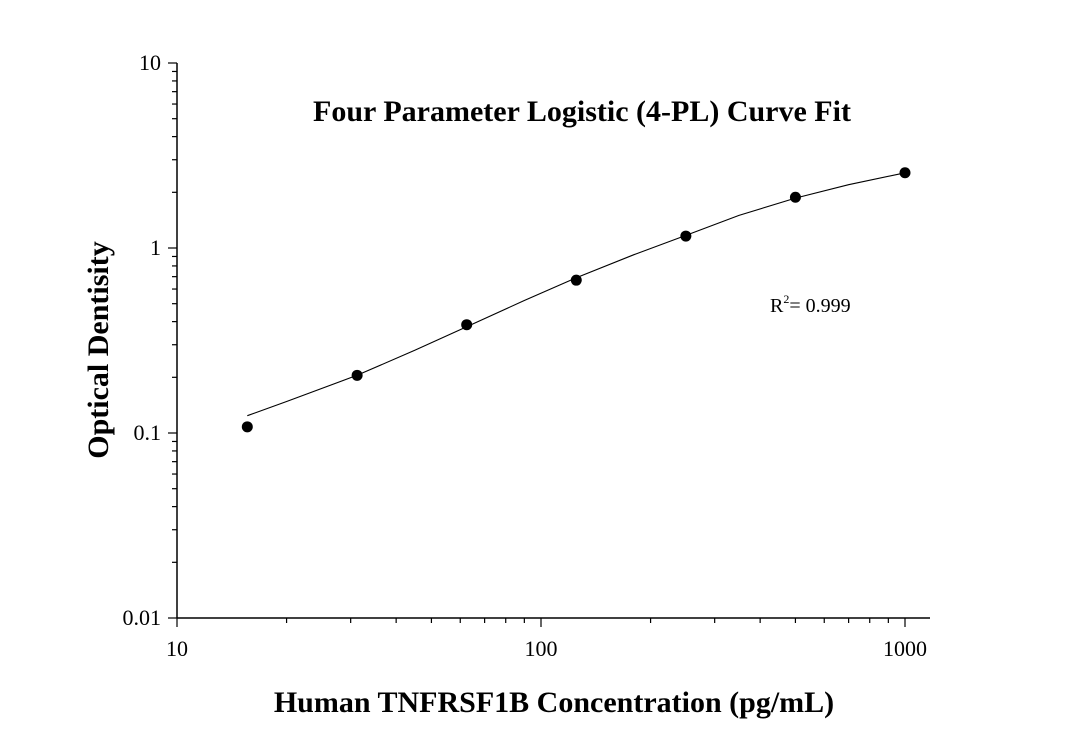  What do you see at coordinates (177, 648) in the screenshot?
I see `x-tick-label: 10` at bounding box center [177, 648].